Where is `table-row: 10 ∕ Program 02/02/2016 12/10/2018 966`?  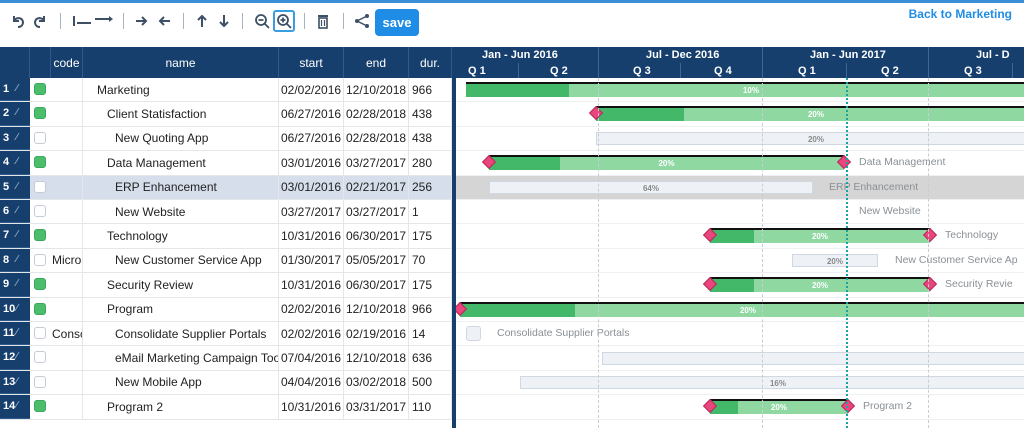
table-row: 10 ∕ Program 02/02/2016 12/10/2018 966 is located at coordinates (226, 309).